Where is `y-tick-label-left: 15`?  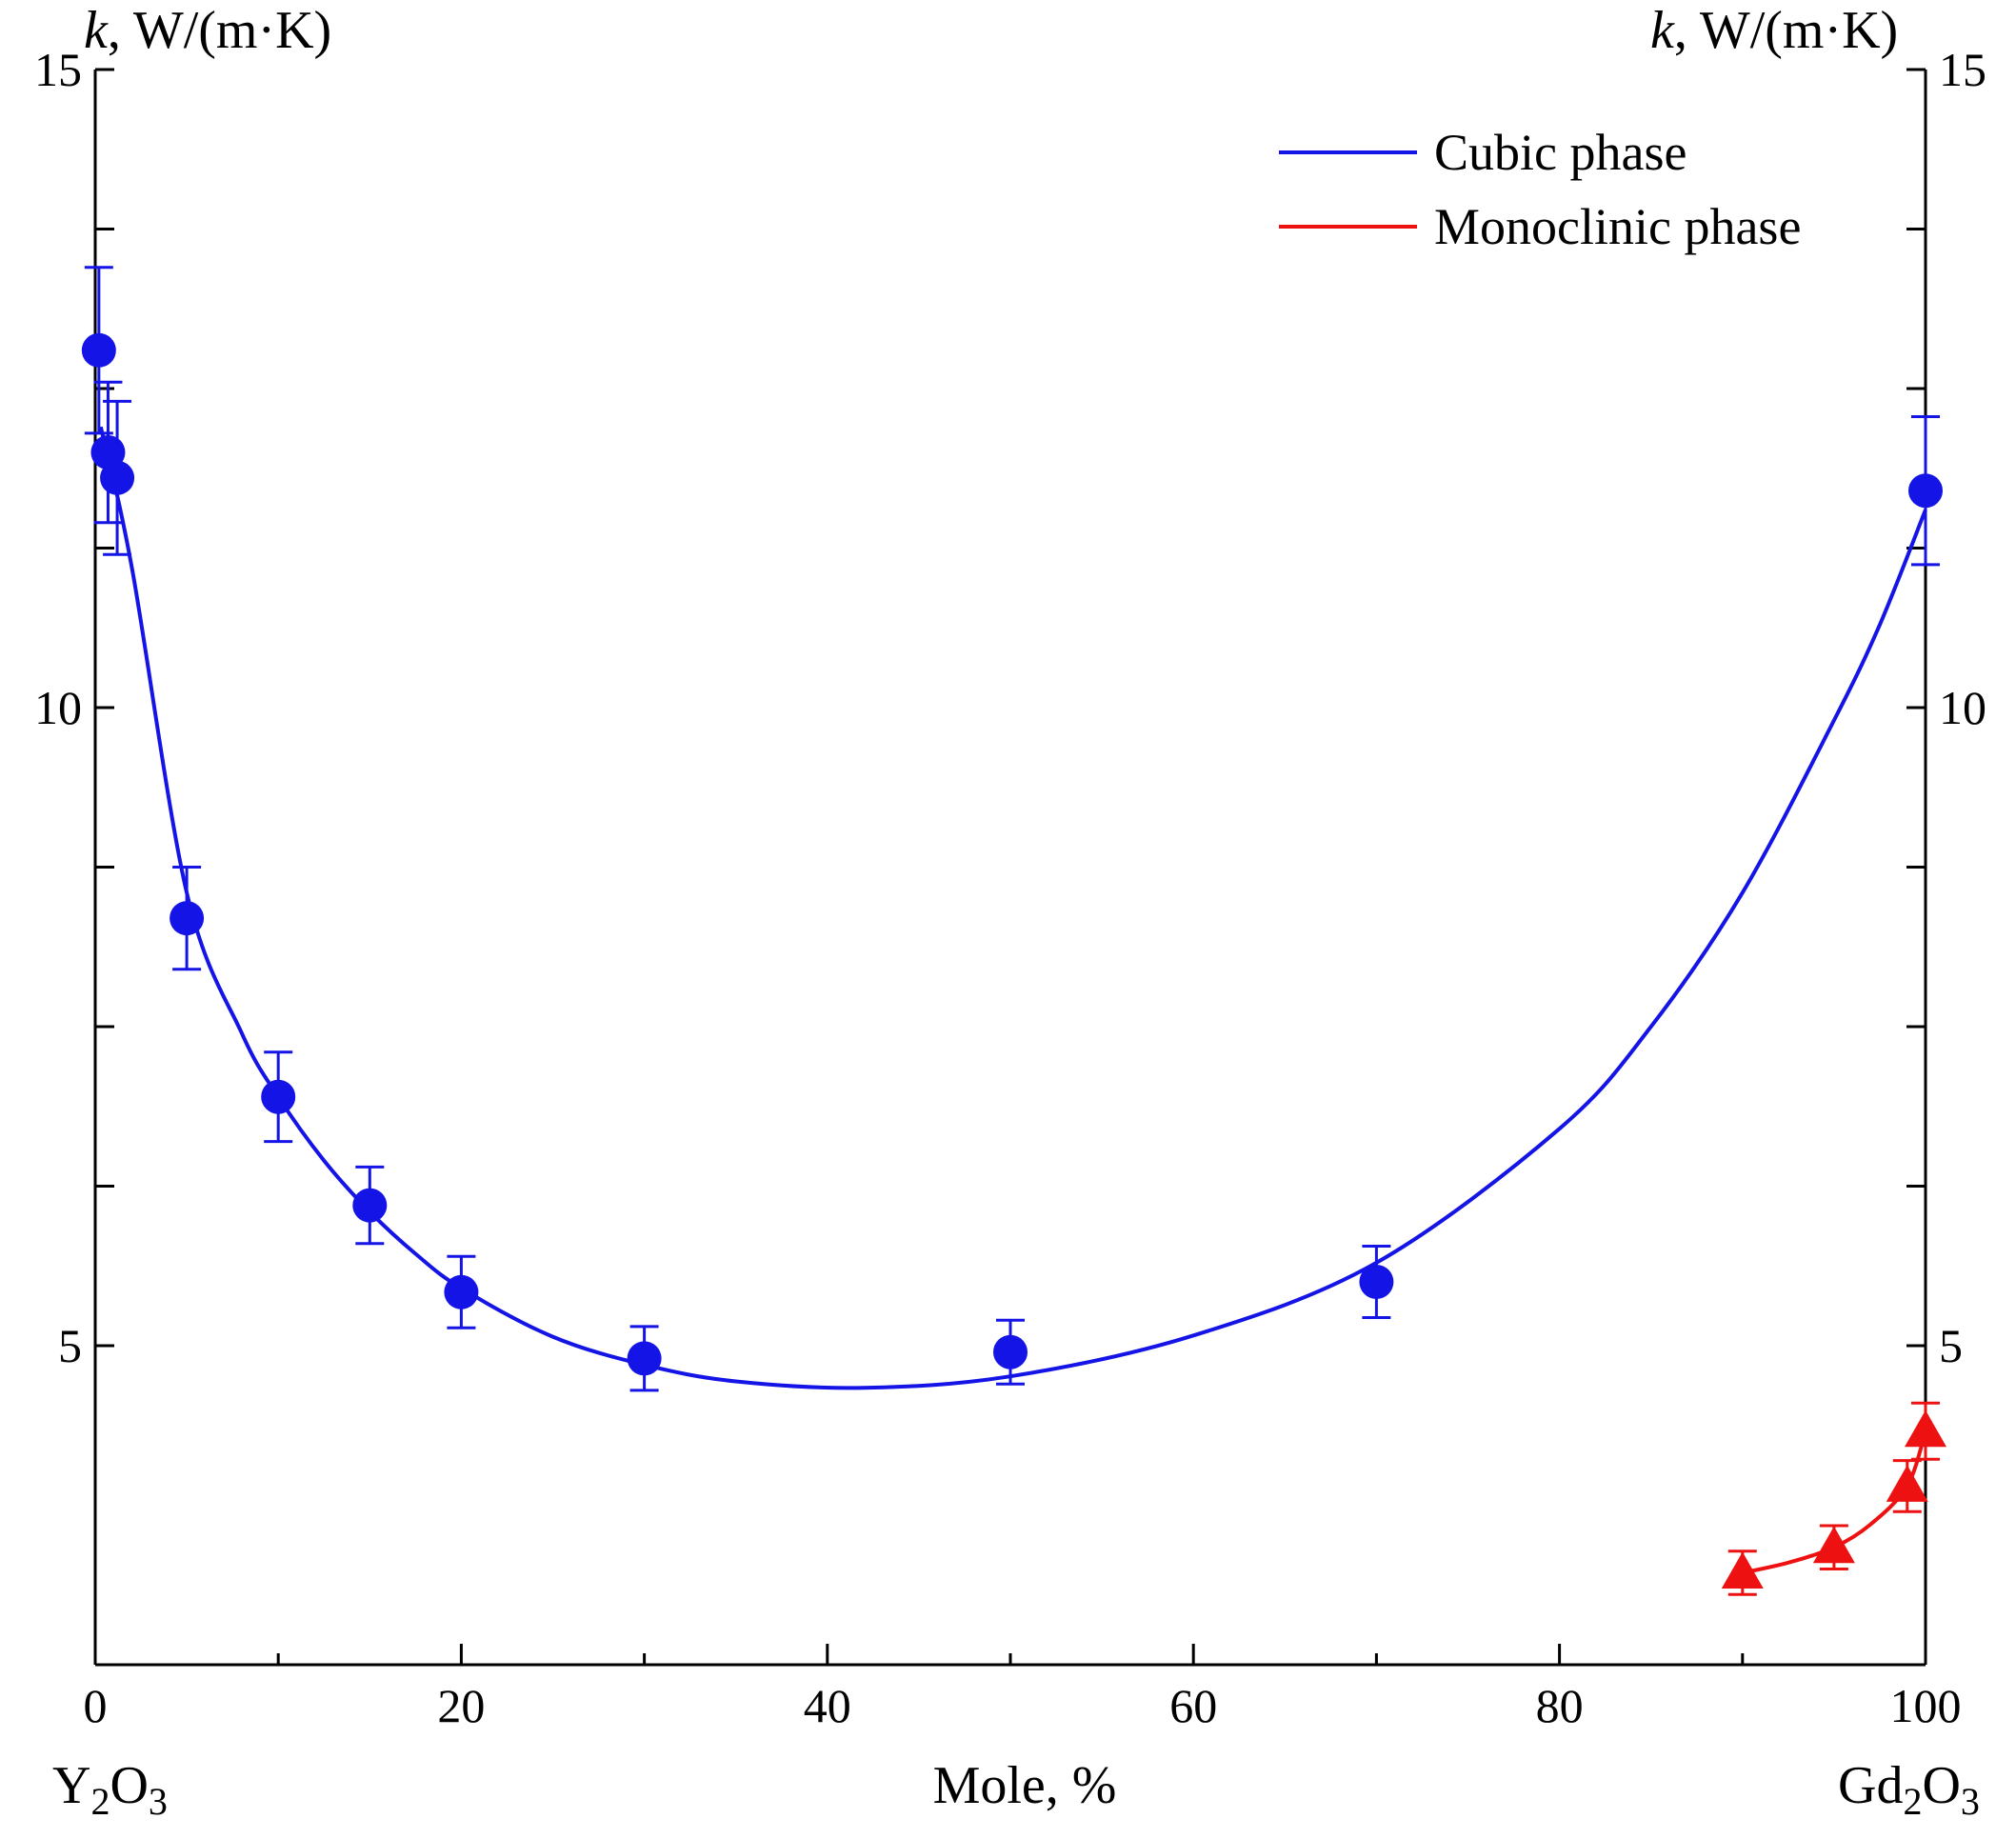
y-tick-label-left: 15 is located at coordinates (58, 69).